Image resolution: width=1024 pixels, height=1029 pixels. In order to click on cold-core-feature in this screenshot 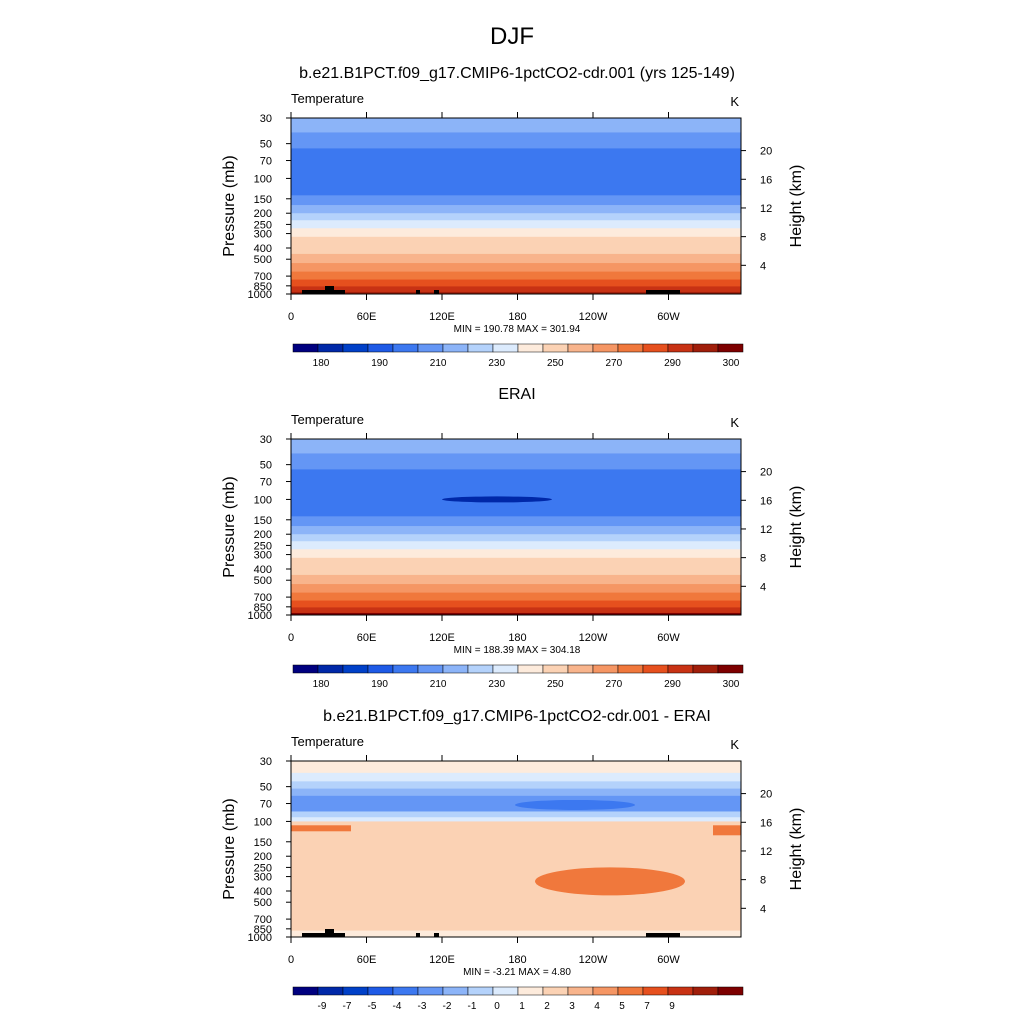, I will do `click(497, 499)`.